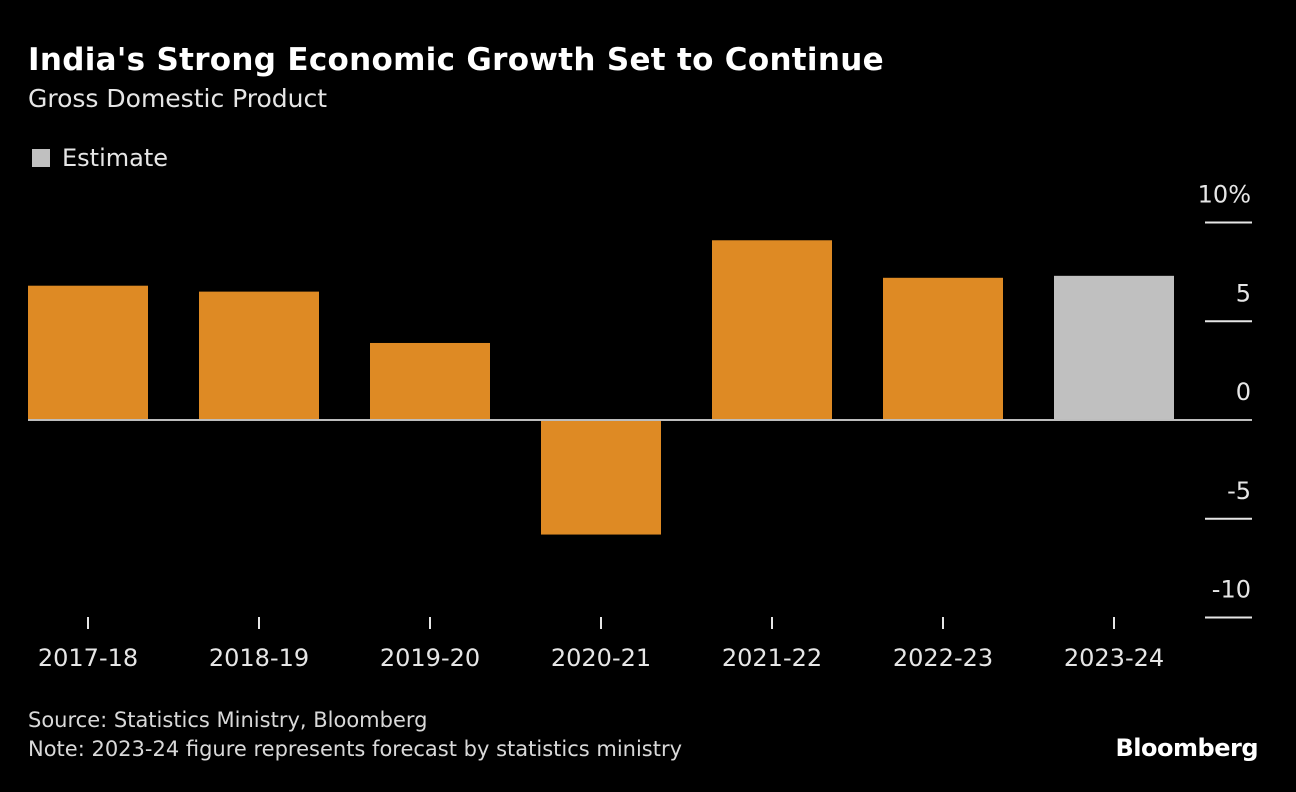 The width and height of the screenshot is (1296, 792). Describe the element at coordinates (430, 658) in the screenshot. I see `x-tick-label: 2019-20` at that location.